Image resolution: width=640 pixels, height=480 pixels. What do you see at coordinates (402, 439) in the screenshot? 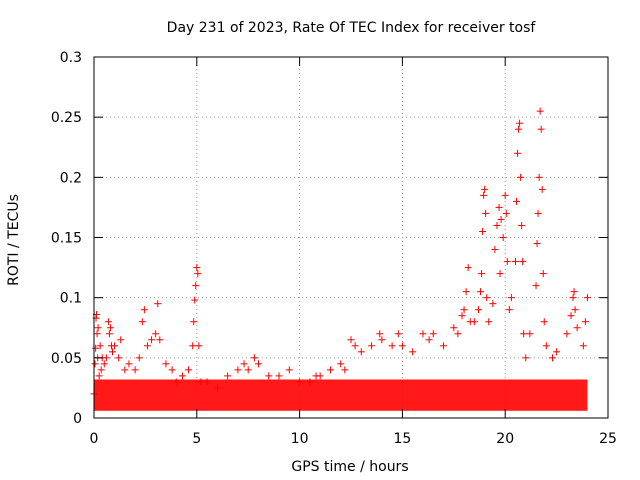
I see `x-tick-label: 15` at bounding box center [402, 439].